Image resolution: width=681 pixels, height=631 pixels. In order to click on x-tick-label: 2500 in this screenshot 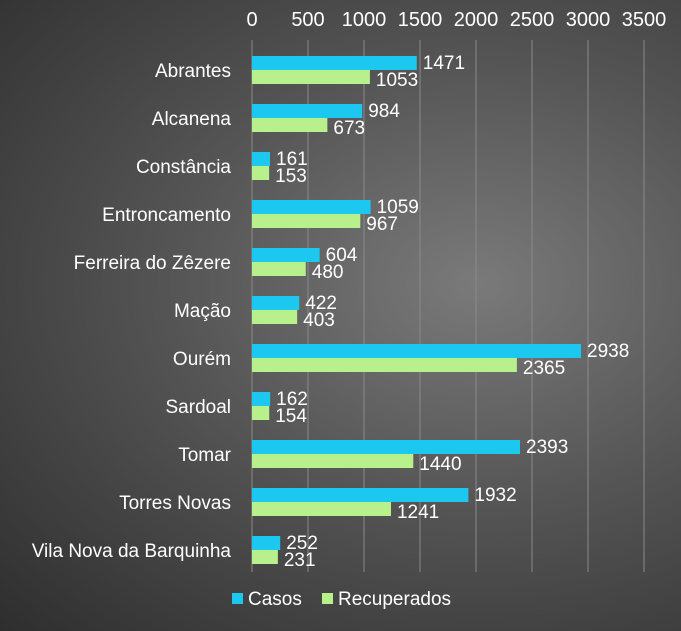, I will do `click(532, 20)`.